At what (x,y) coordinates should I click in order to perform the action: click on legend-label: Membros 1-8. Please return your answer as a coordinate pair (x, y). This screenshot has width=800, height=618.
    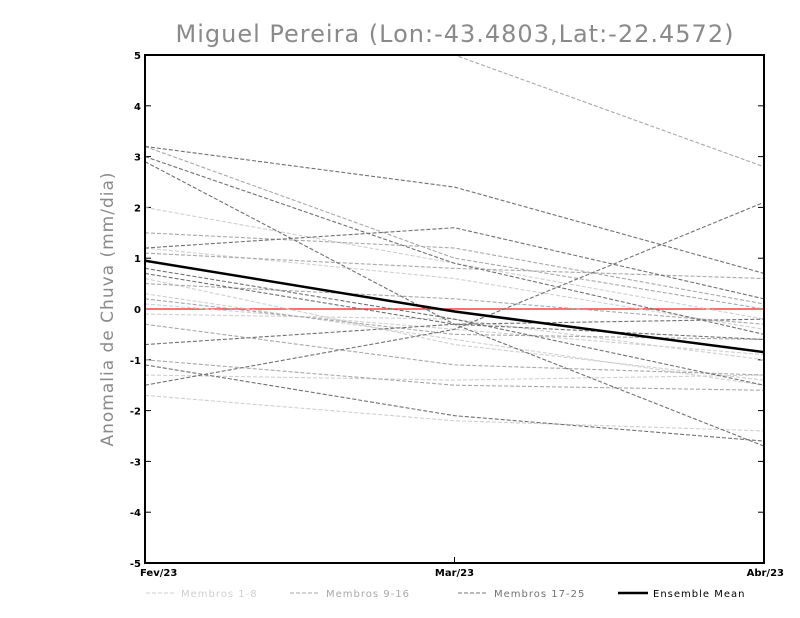
    Looking at the image, I should click on (219, 594).